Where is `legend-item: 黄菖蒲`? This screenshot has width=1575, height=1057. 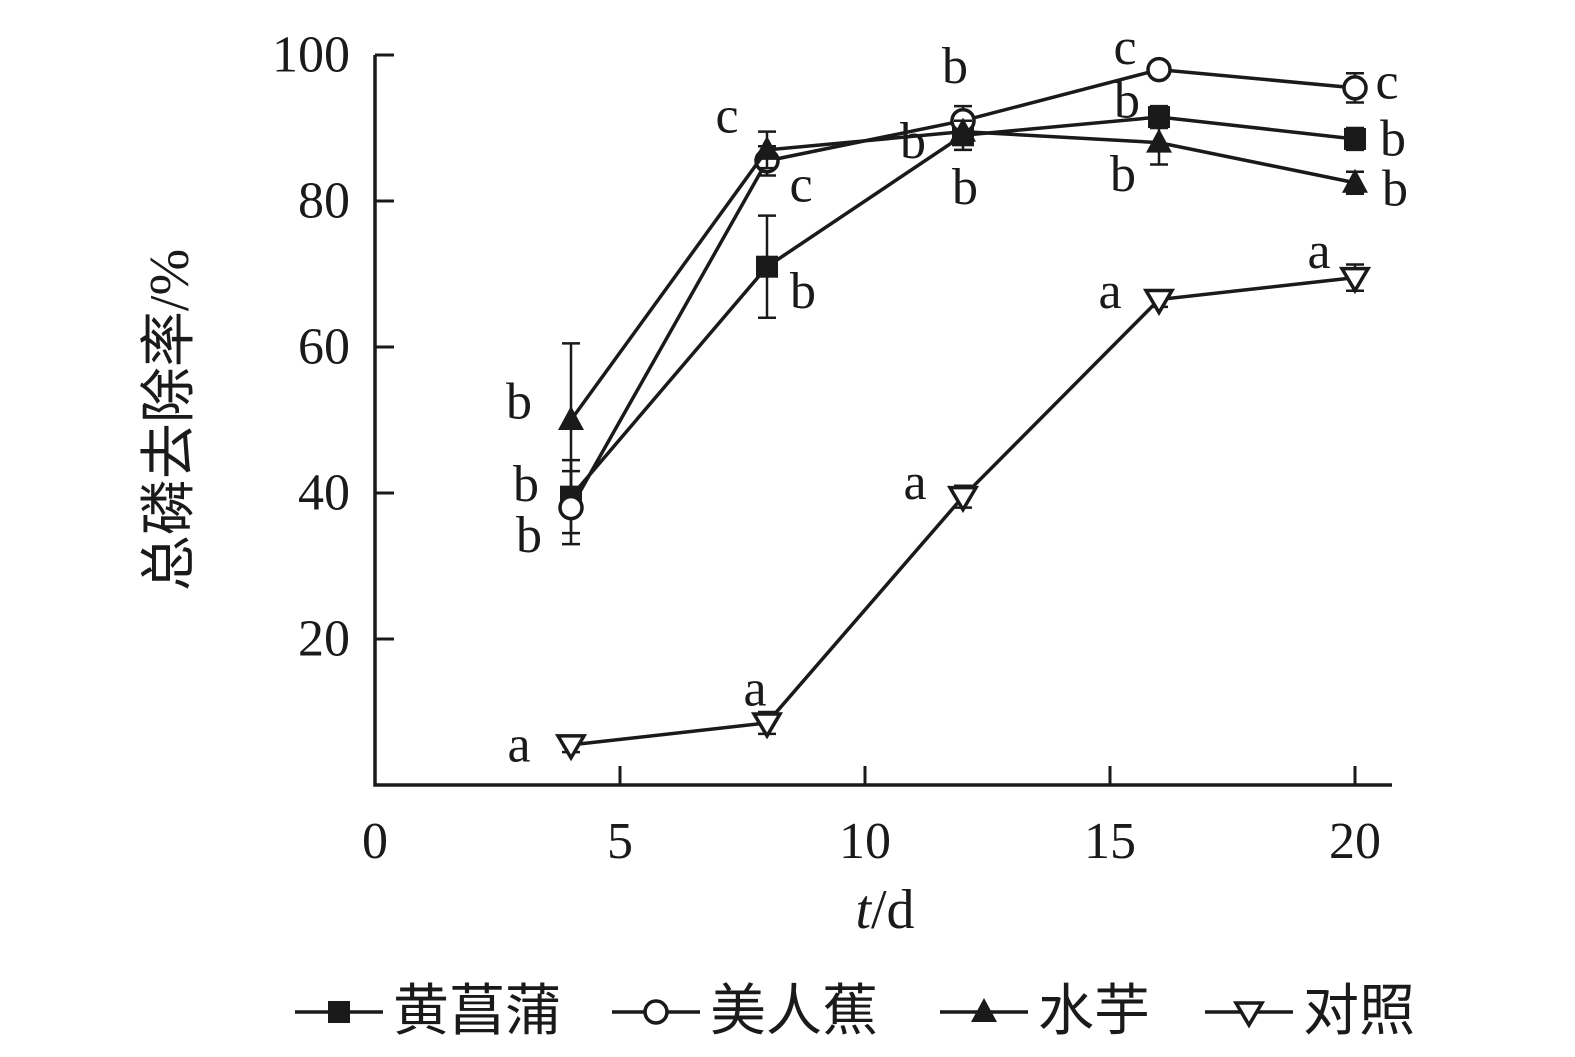
legend-item: 黄菖蒲 is located at coordinates (428, 1012).